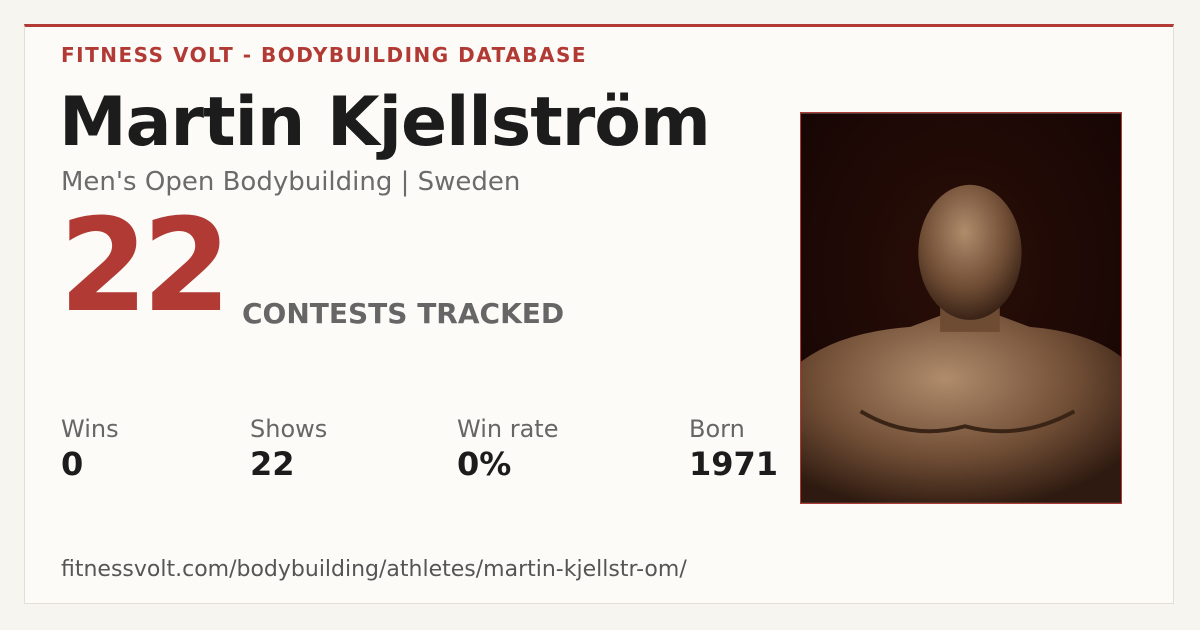  I want to click on contest-label: CONTESTS TRACKED, so click(403, 313).